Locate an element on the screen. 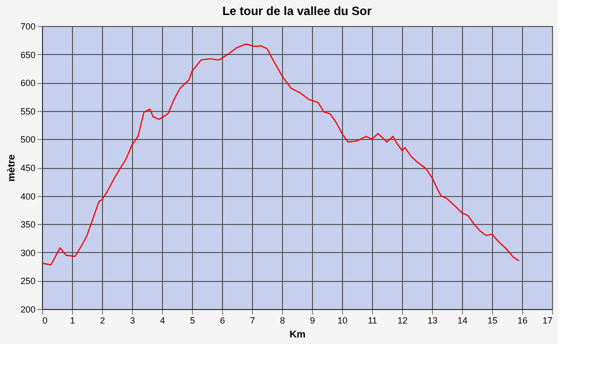 Image resolution: width=600 pixels, height=370 pixels. x-tick-label: 7 is located at coordinates (253, 321).